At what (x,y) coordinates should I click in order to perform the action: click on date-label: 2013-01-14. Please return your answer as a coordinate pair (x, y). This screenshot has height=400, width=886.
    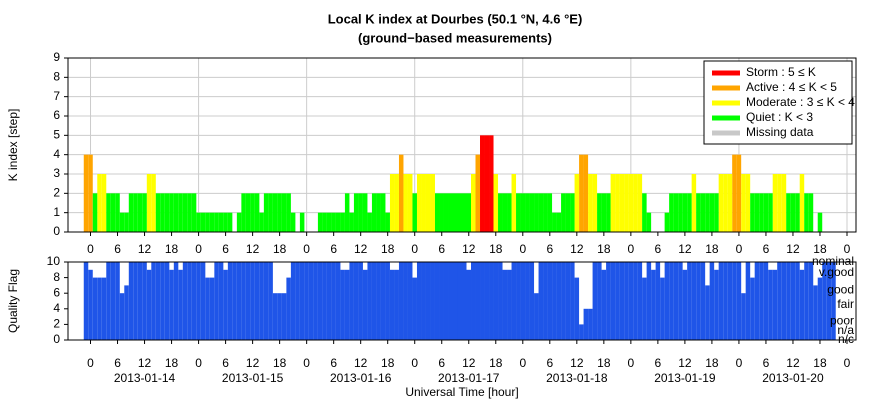
    Looking at the image, I should click on (145, 378).